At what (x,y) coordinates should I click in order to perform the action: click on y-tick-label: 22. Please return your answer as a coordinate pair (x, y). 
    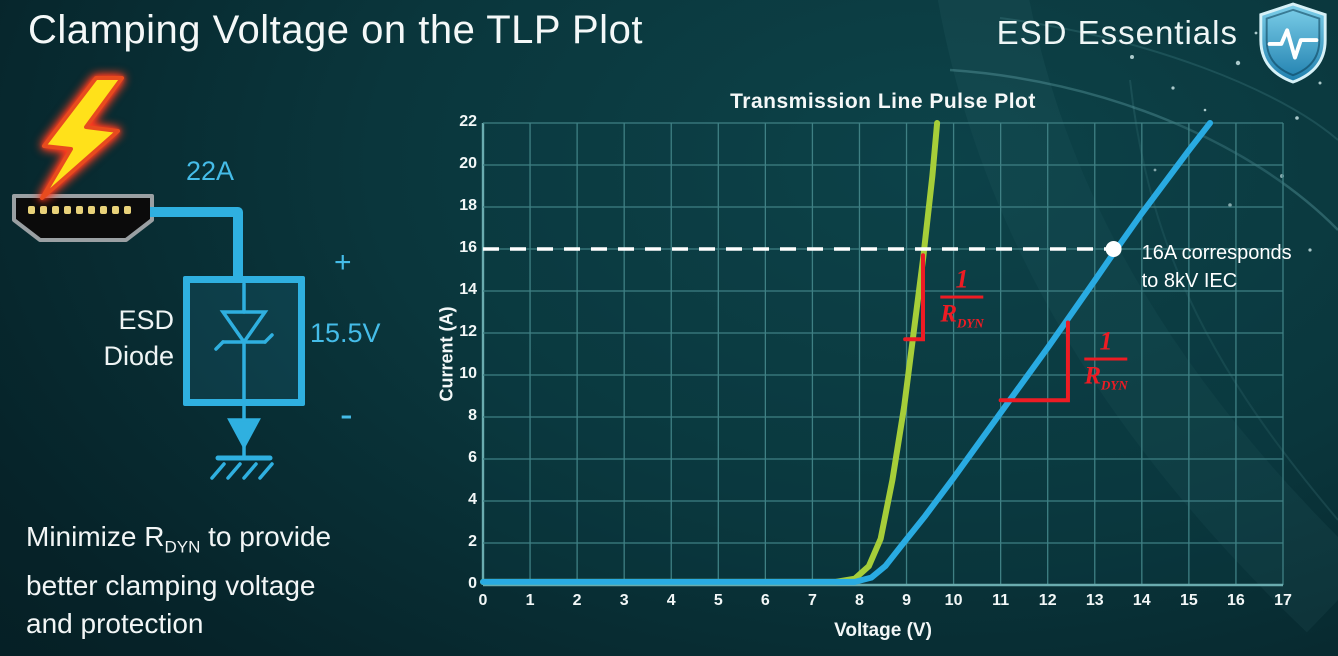
    Looking at the image, I should click on (468, 121).